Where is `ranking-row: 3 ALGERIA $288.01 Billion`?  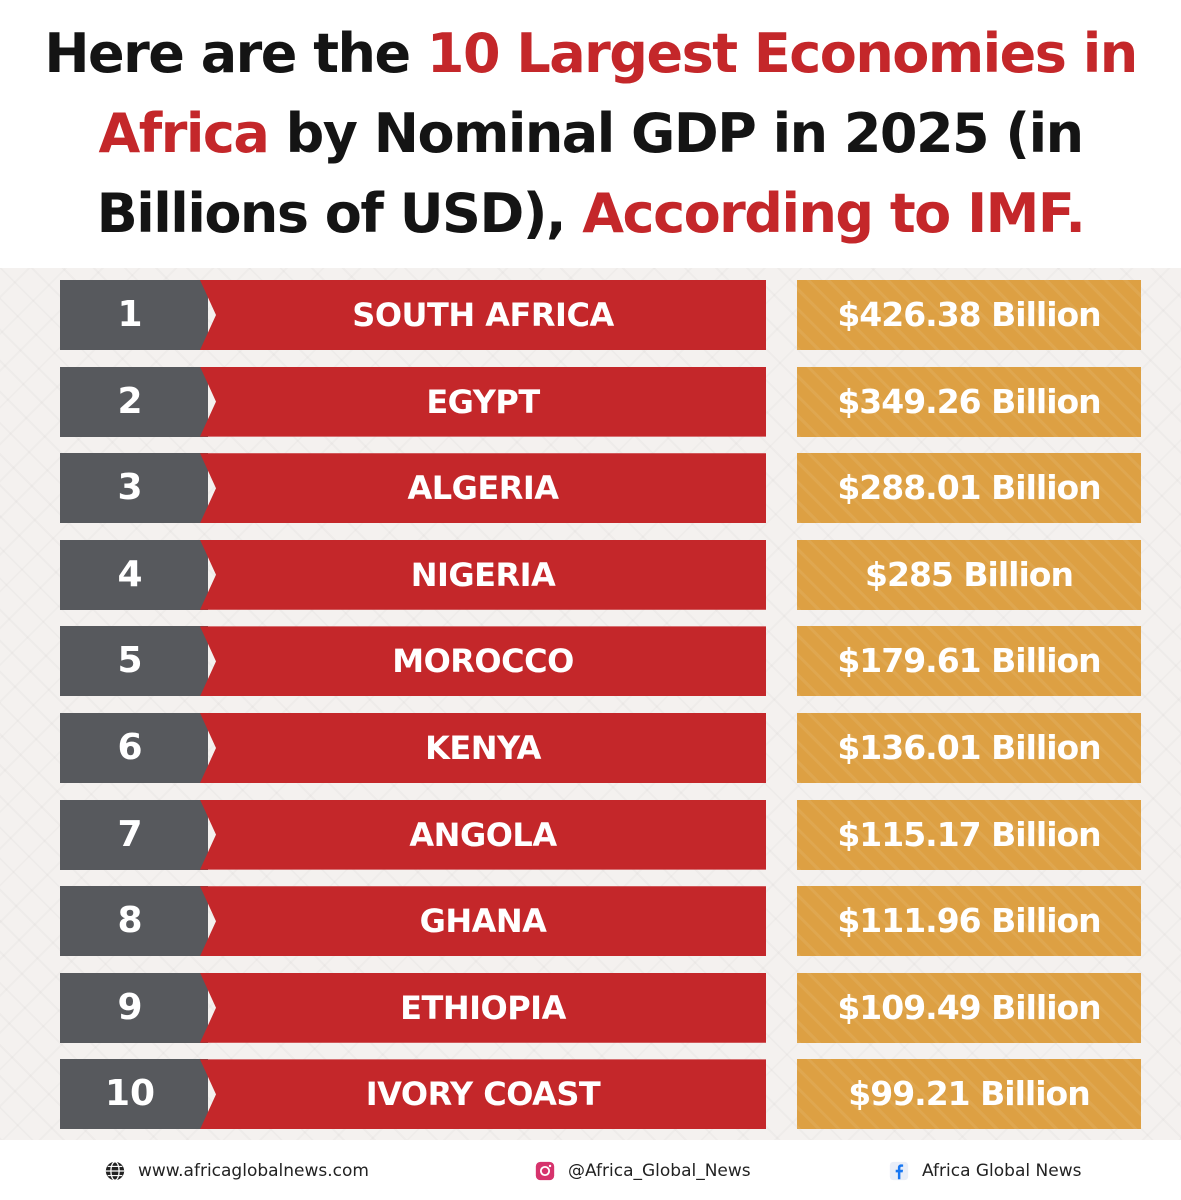 ranking-row: 3 ALGERIA $288.01 Billion is located at coordinates (590, 488).